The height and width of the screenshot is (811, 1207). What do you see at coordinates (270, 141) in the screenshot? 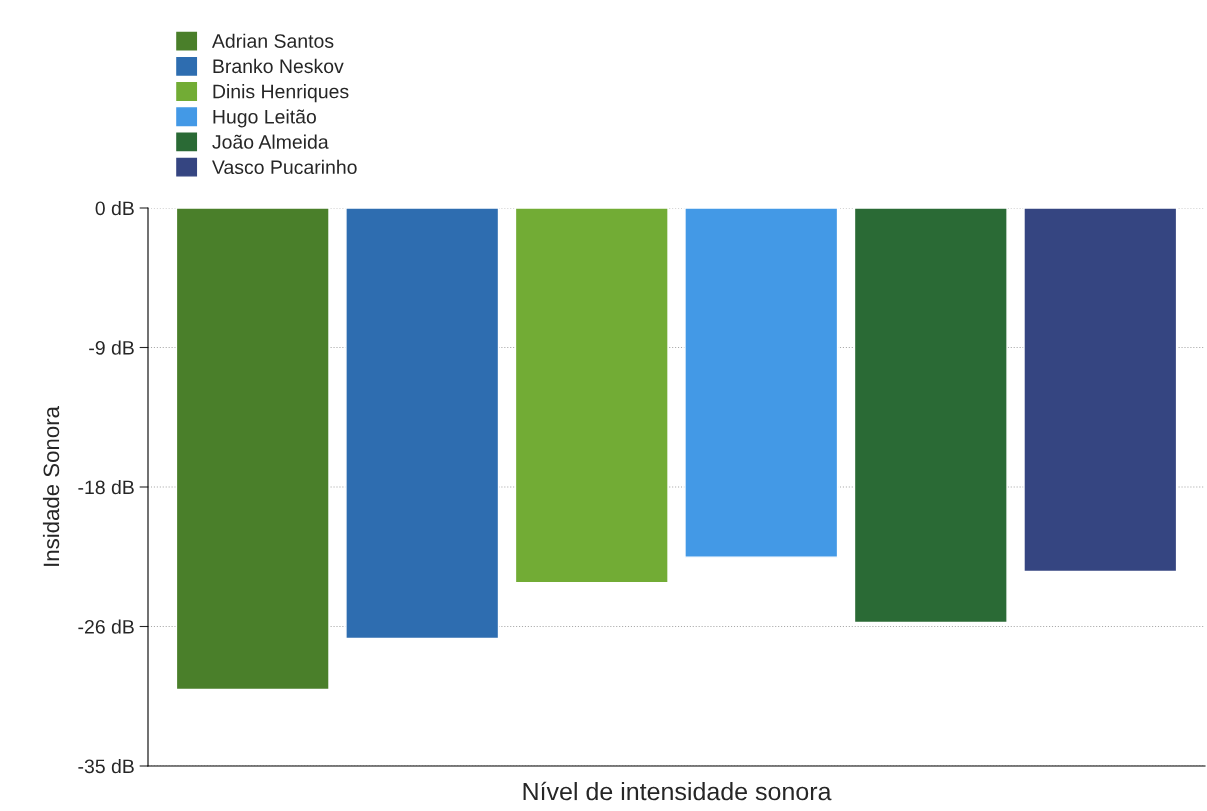
I see `legend-label: João Almeida` at bounding box center [270, 141].